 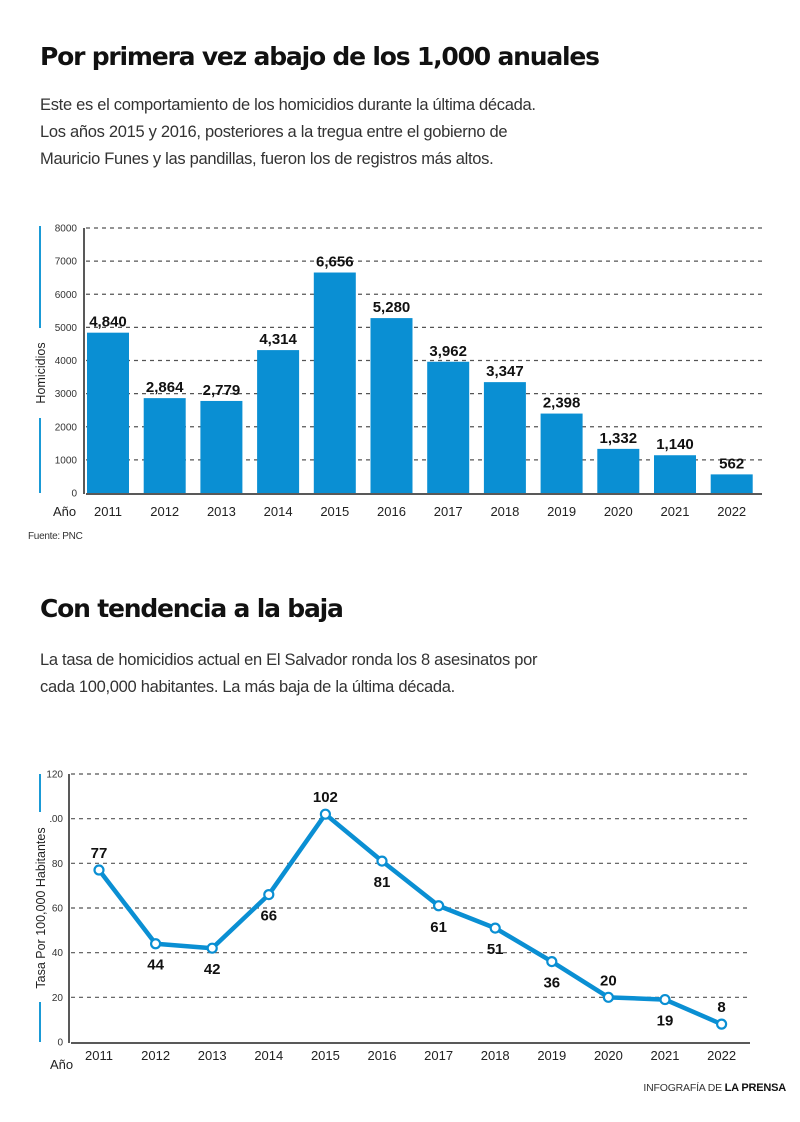 I want to click on y-tick-label: 100, so click(x=54, y=819).